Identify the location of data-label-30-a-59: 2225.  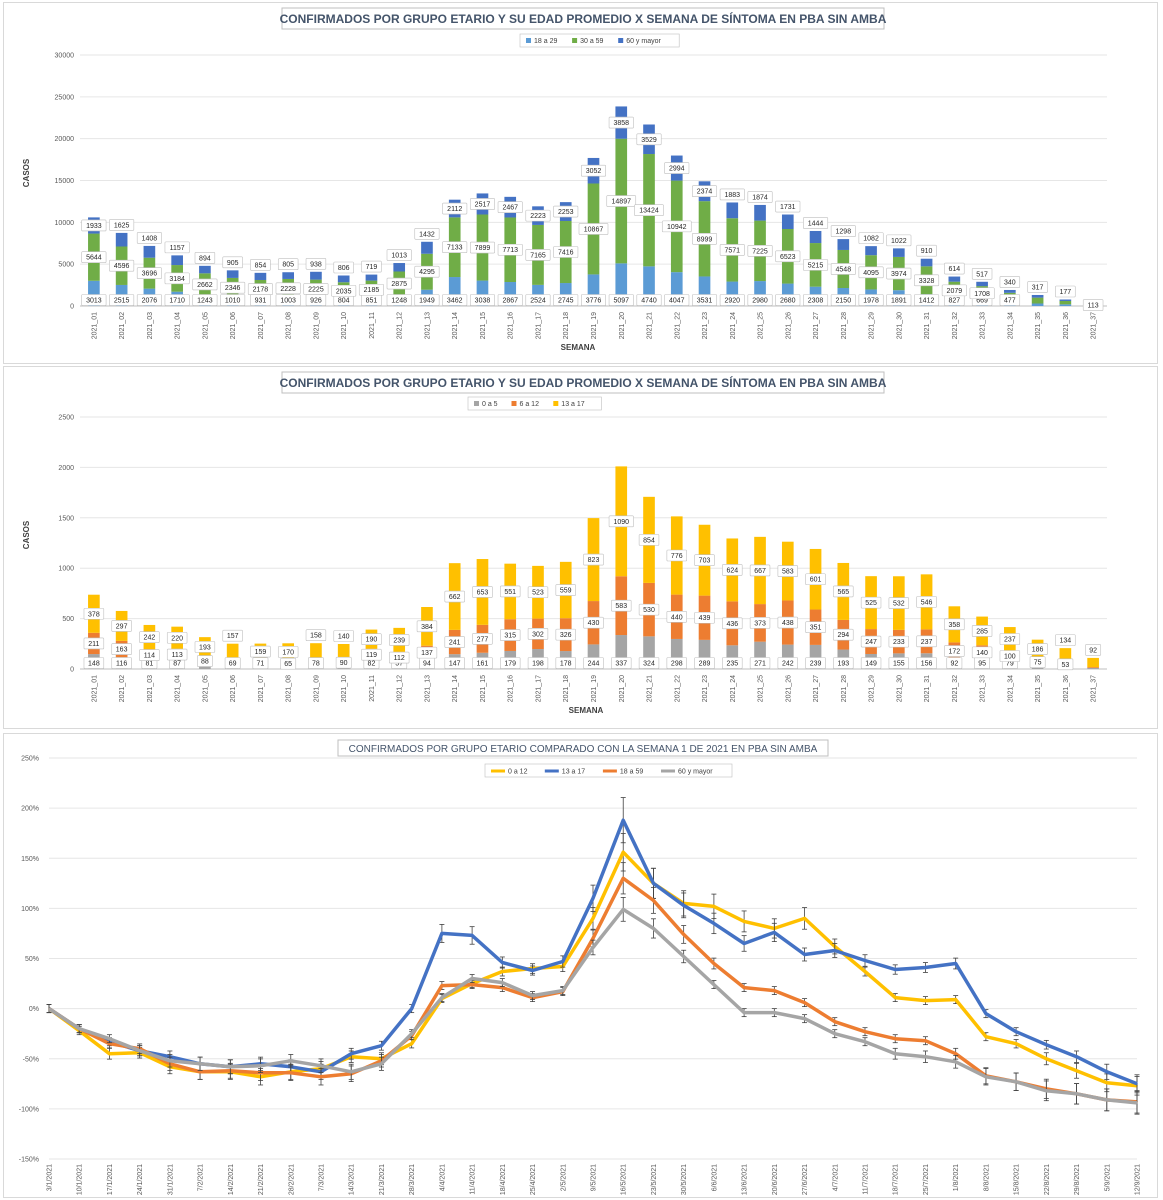
(316, 289).